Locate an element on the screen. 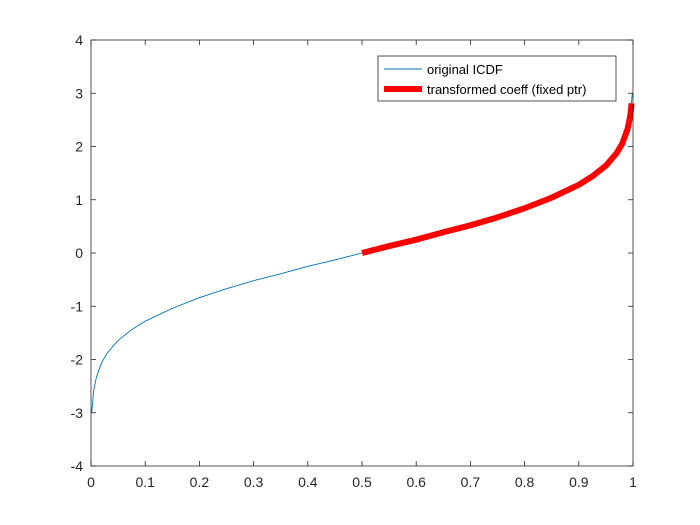  legend-label-2: transformed coeff (fixed ptr) is located at coordinates (506, 89).